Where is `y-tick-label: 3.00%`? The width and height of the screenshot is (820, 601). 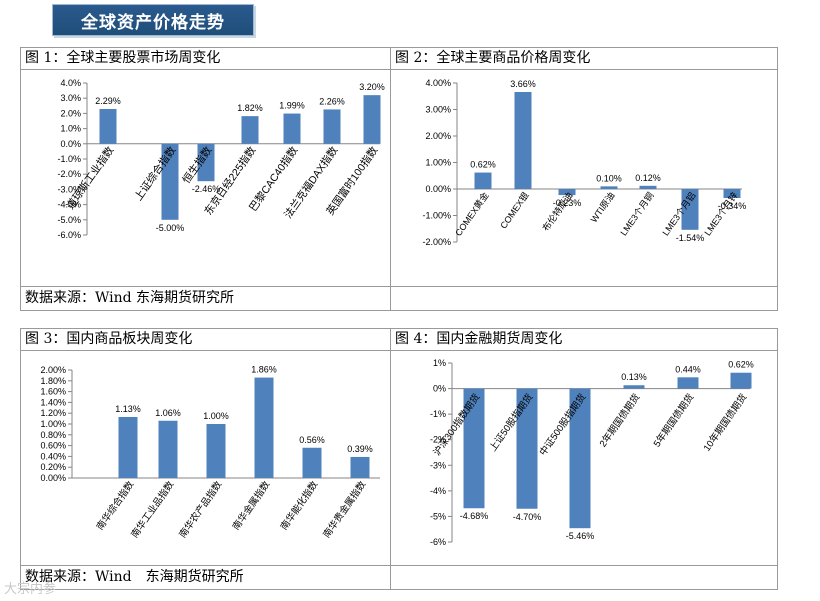 y-tick-label: 3.00% is located at coordinates (438, 110).